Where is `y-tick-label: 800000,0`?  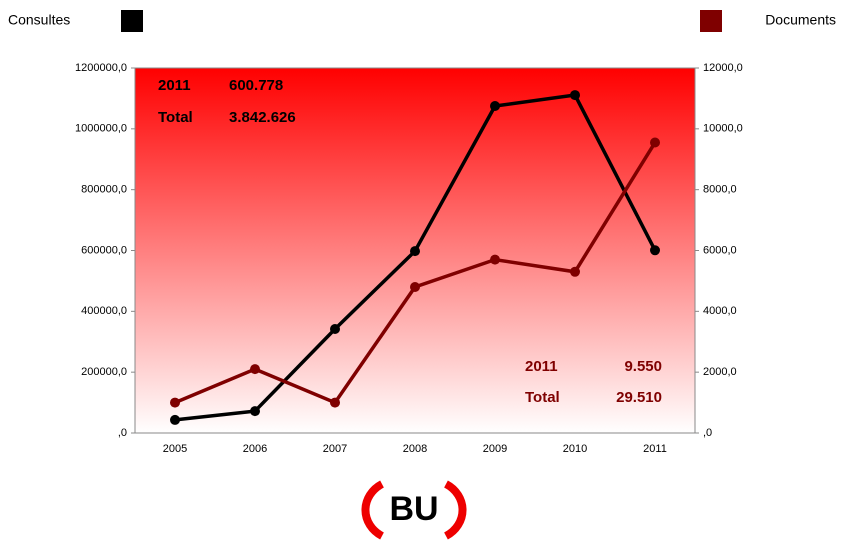 y-tick-label: 800000,0 is located at coordinates (104, 190).